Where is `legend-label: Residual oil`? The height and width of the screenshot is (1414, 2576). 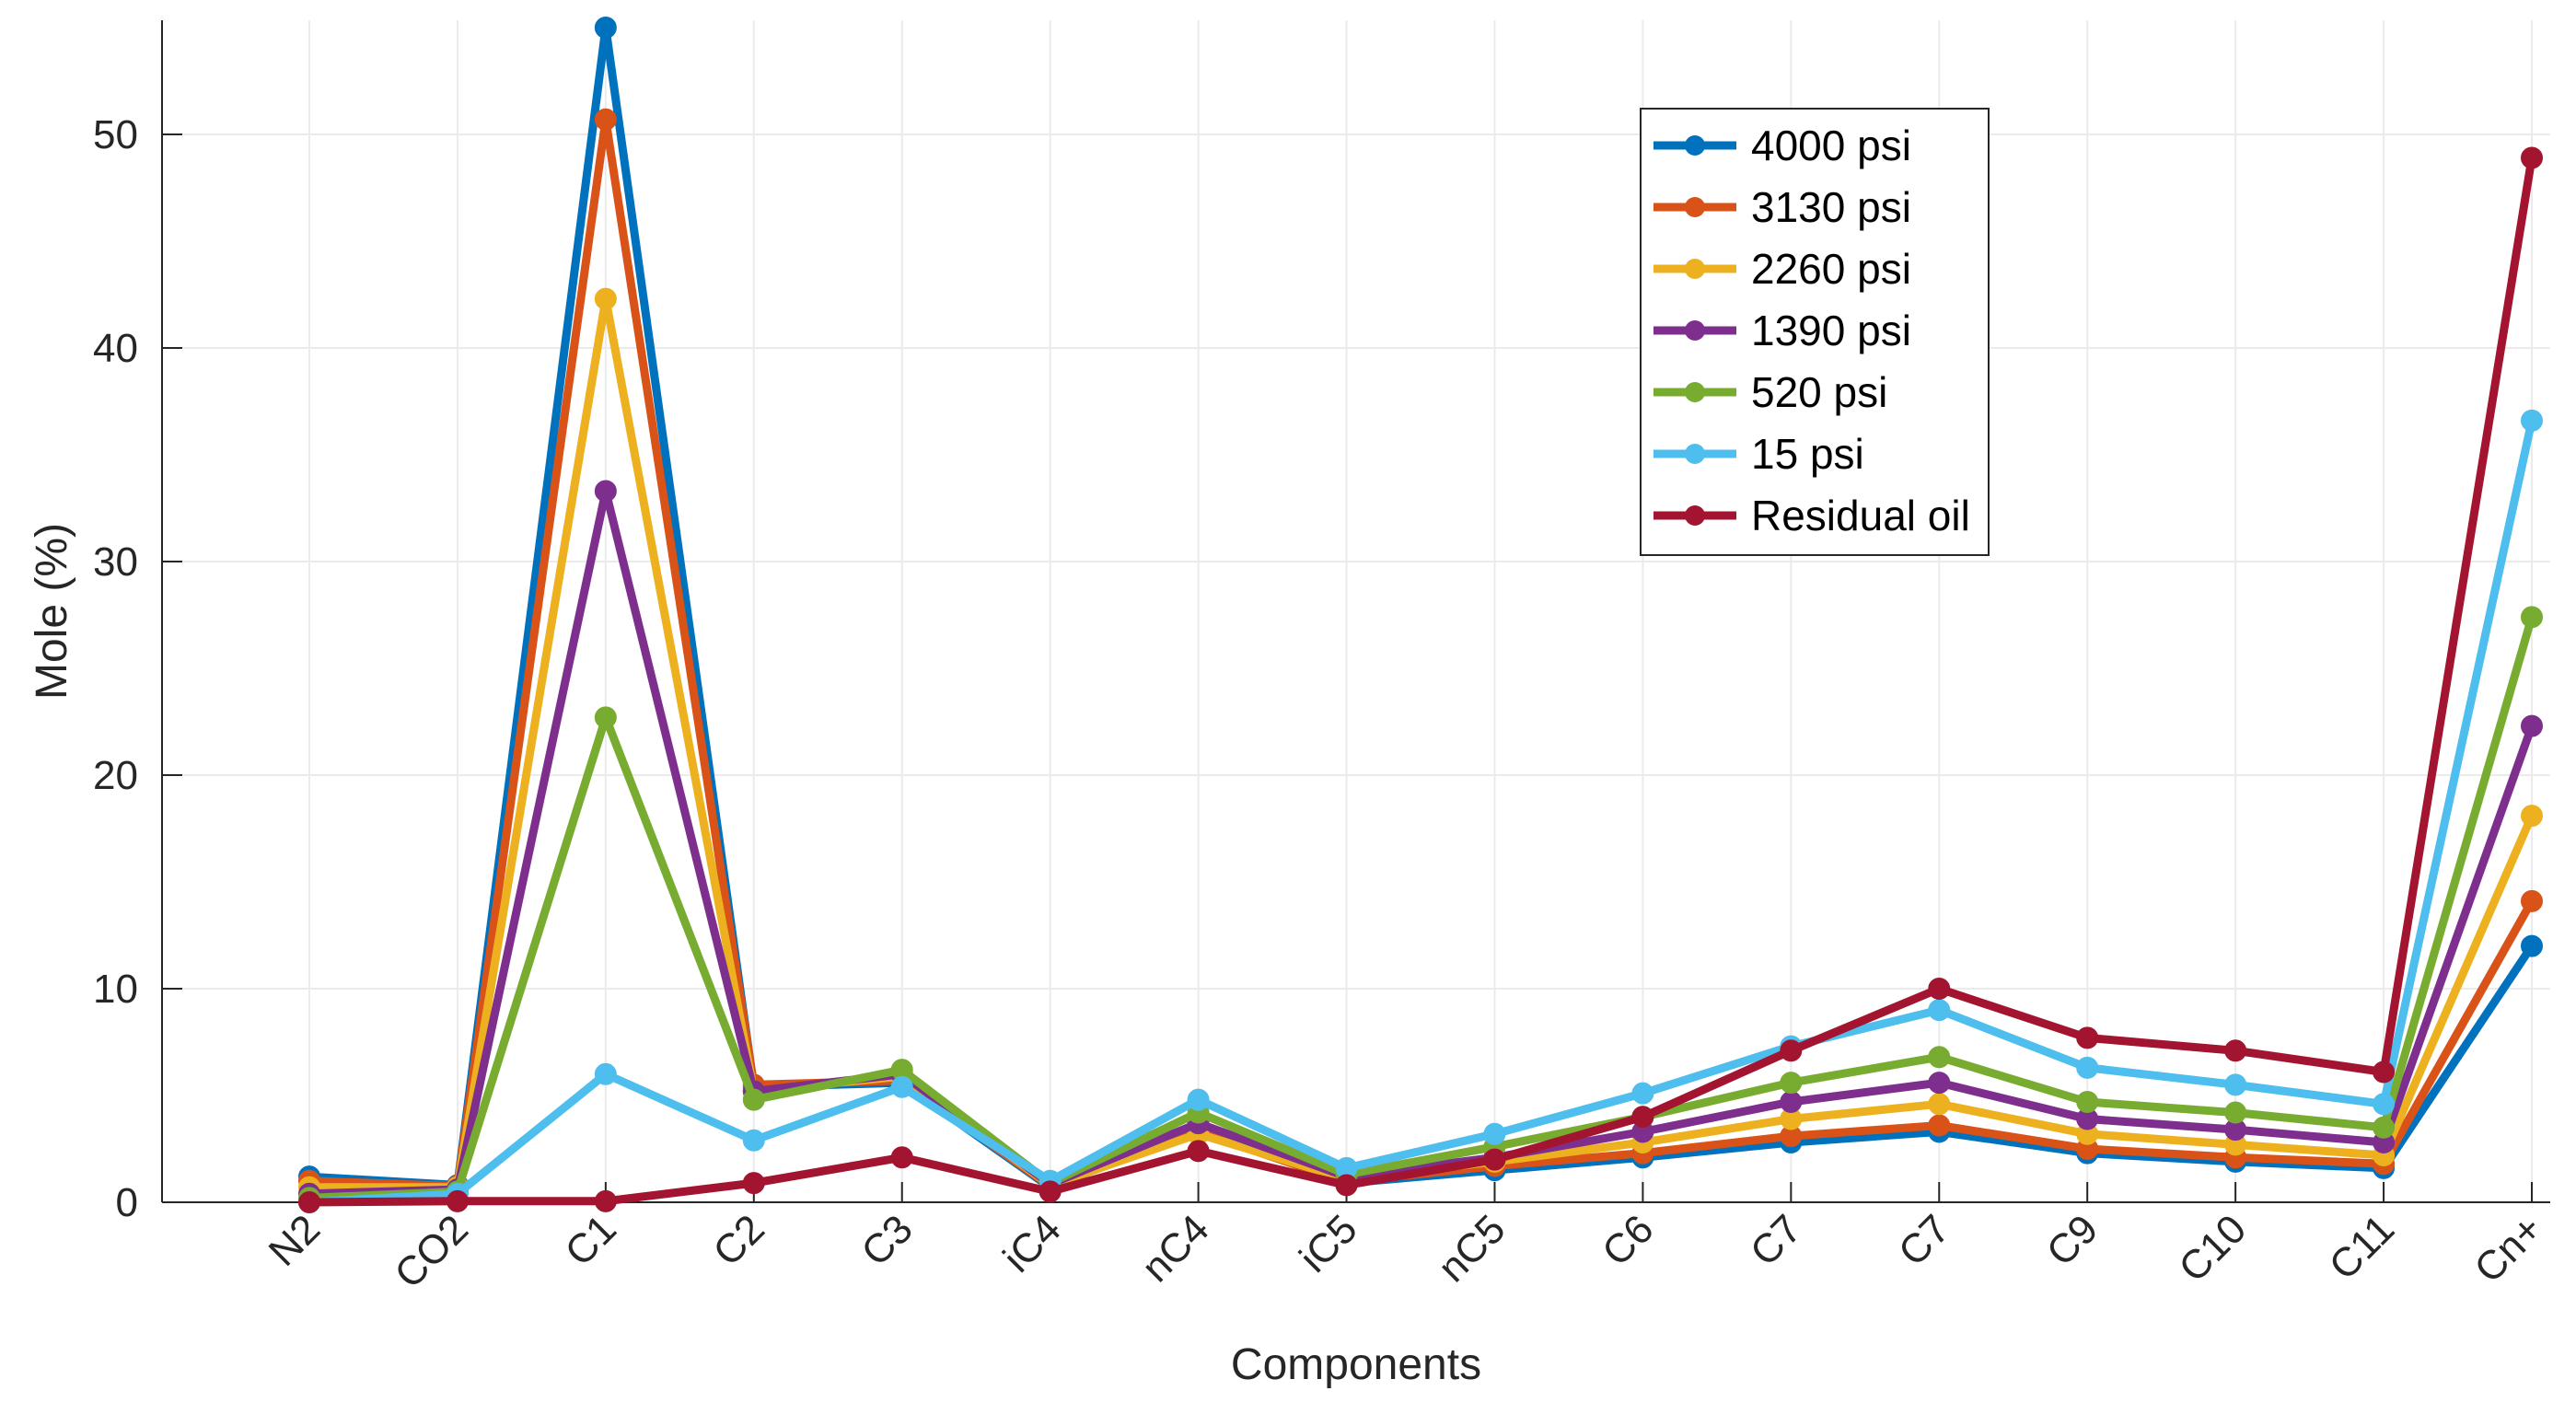 legend-label: Residual oil is located at coordinates (1860, 515).